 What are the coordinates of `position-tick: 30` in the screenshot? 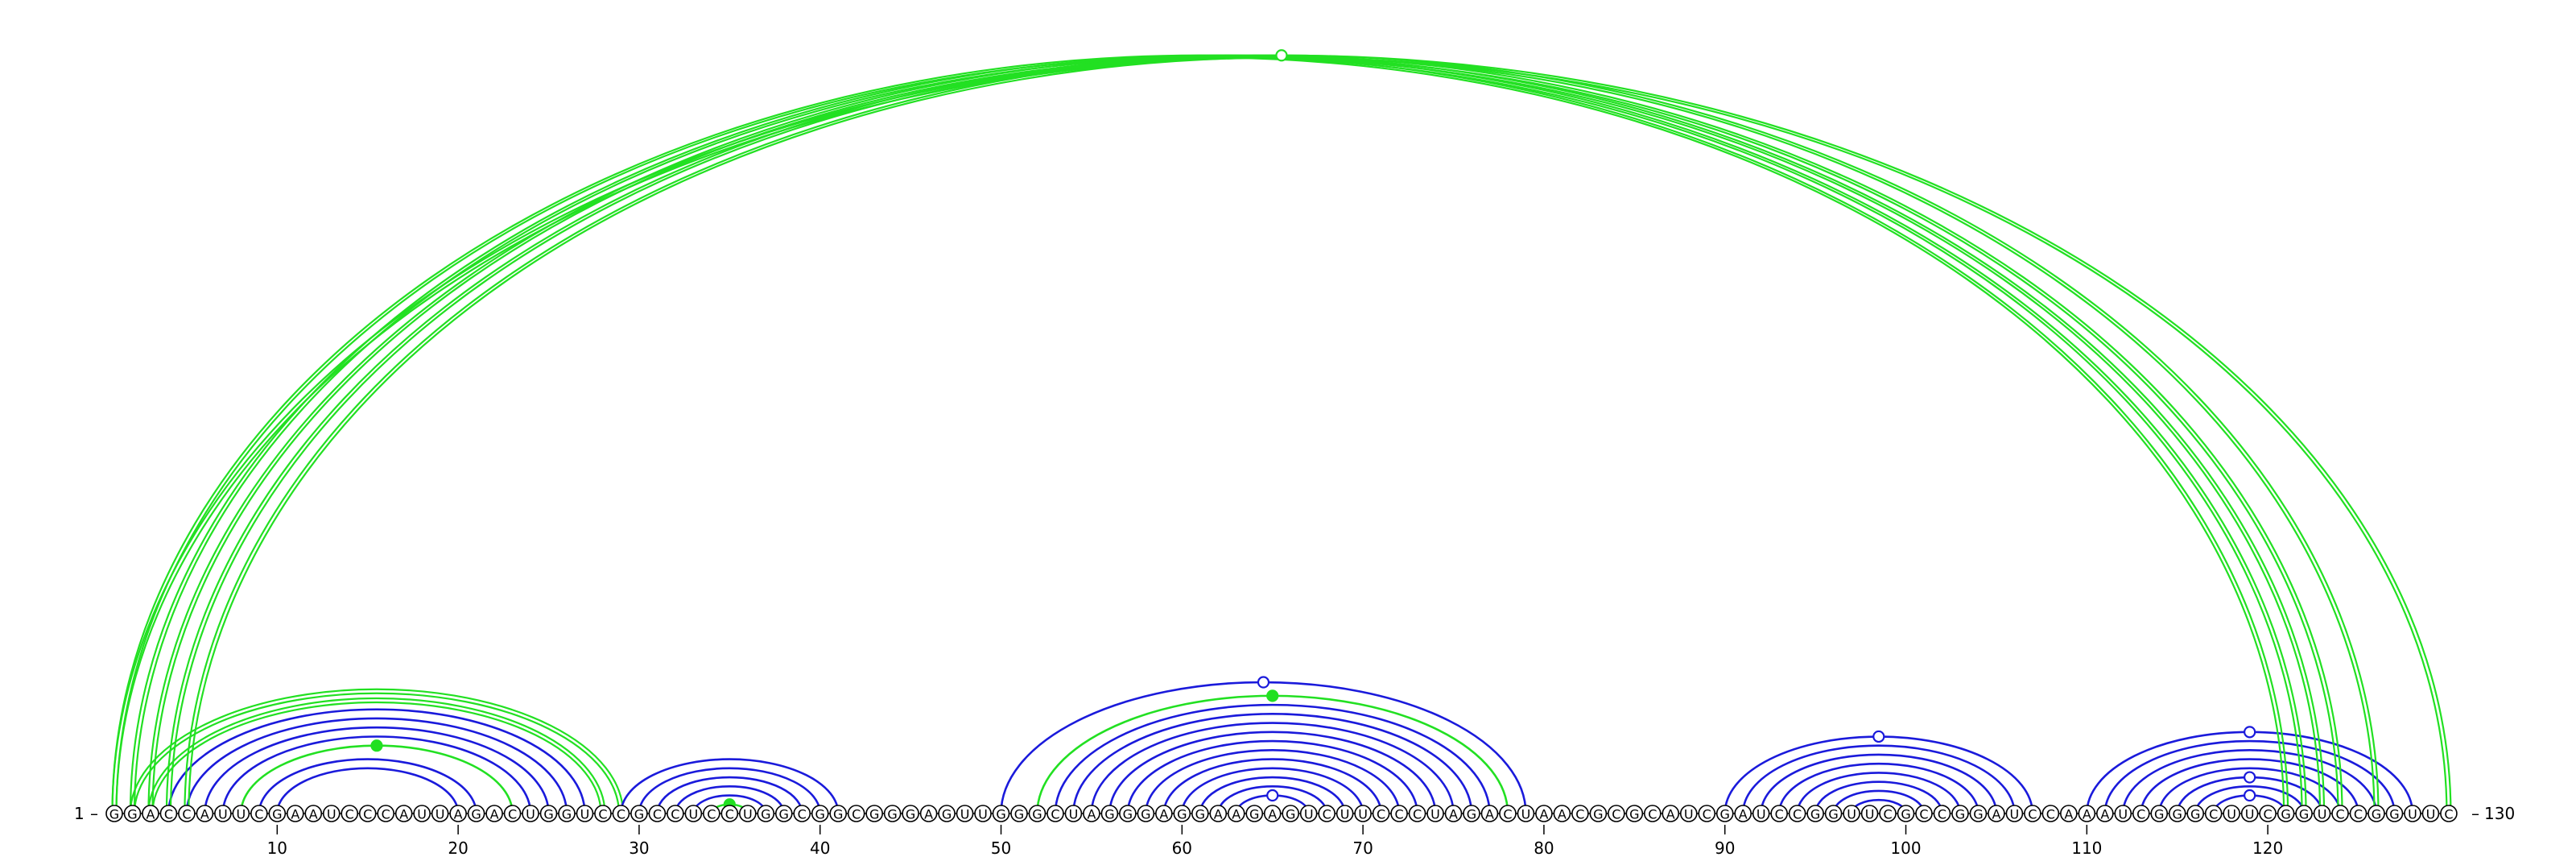 It's located at (639, 841).